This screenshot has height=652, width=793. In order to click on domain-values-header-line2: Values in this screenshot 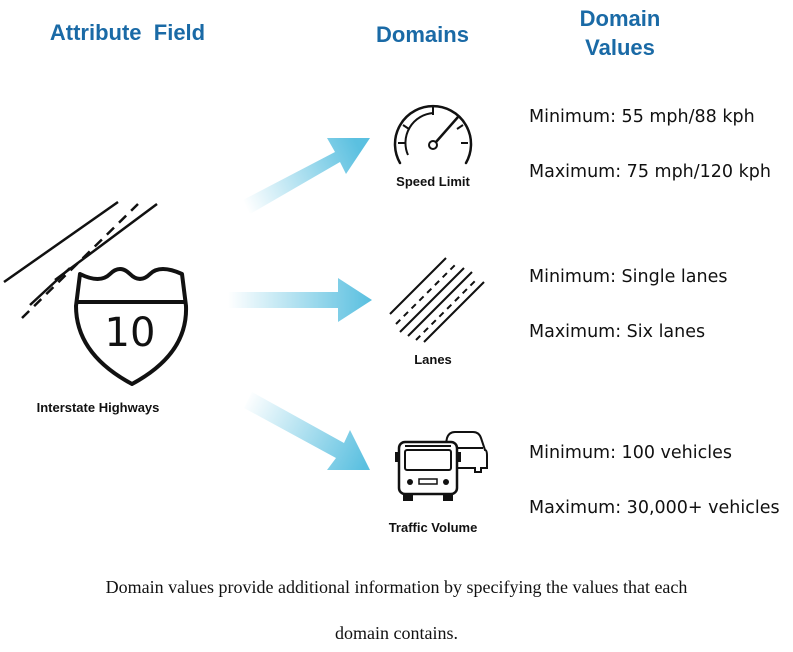, I will do `click(620, 47)`.